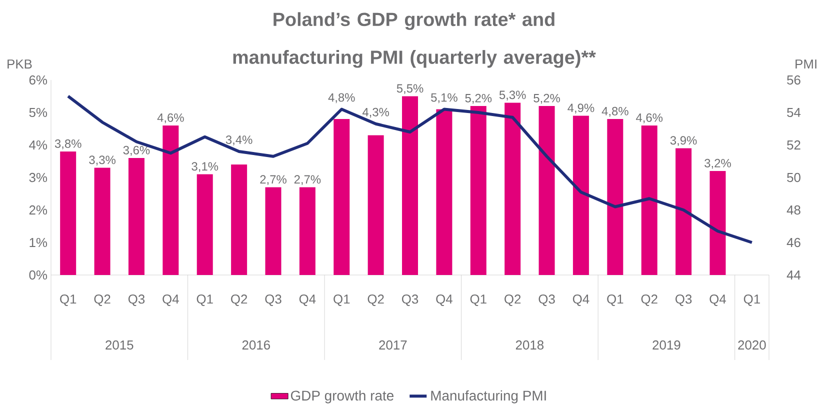 The height and width of the screenshot is (406, 828). I want to click on data-label: 4,3%, so click(376, 113).